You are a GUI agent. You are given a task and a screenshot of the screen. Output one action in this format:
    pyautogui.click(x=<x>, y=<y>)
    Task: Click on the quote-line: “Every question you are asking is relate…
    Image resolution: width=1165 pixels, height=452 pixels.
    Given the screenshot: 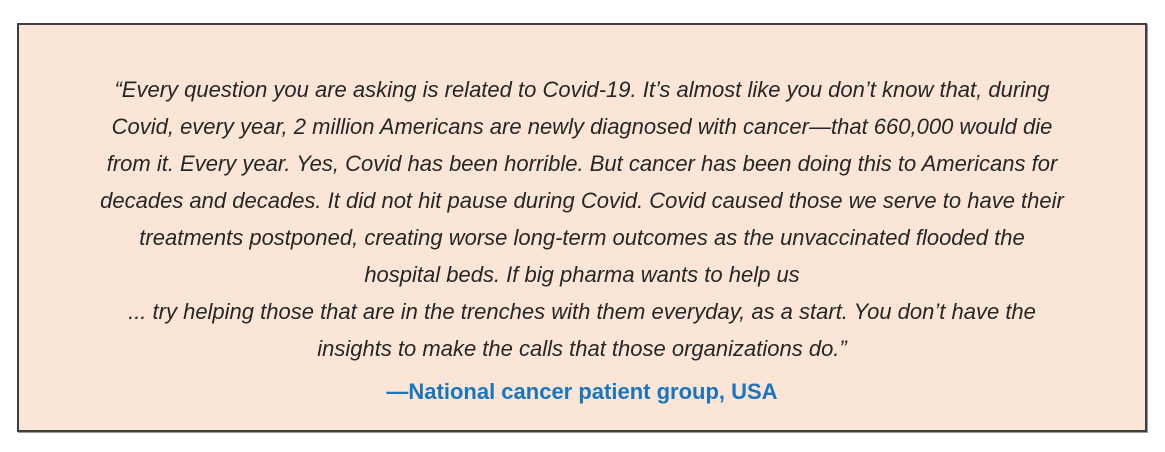 What is the action you would take?
    pyautogui.click(x=582, y=89)
    